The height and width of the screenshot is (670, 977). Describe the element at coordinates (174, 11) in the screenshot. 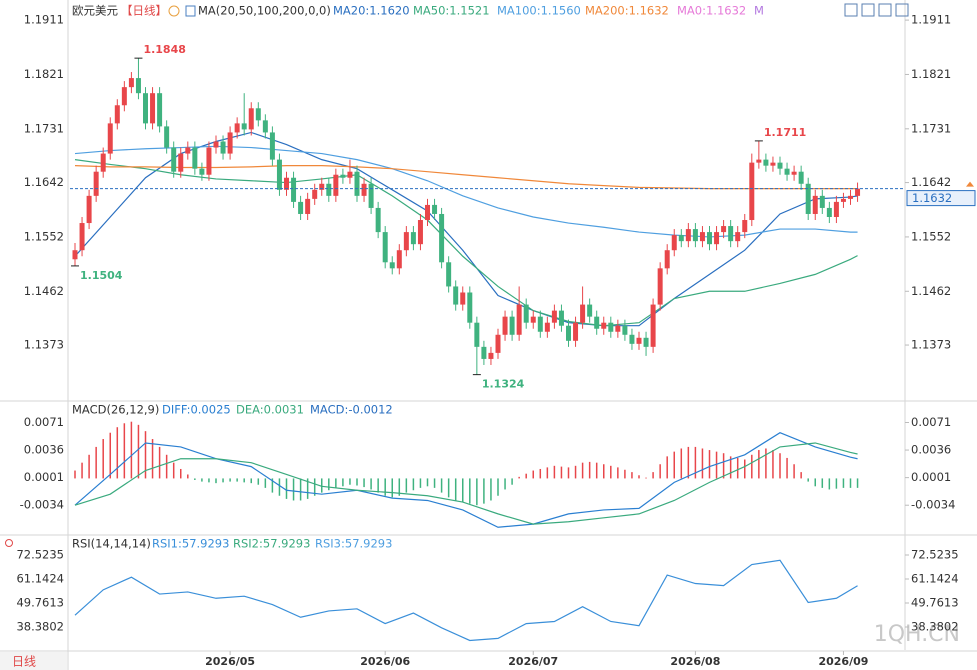

I see `settings-icon` at that location.